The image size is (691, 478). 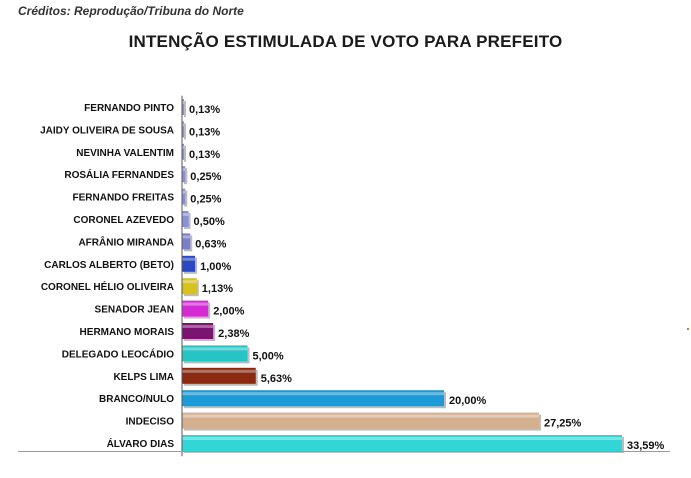 What do you see at coordinates (129, 108) in the screenshot?
I see `category-label: FERNANDO PINTO` at bounding box center [129, 108].